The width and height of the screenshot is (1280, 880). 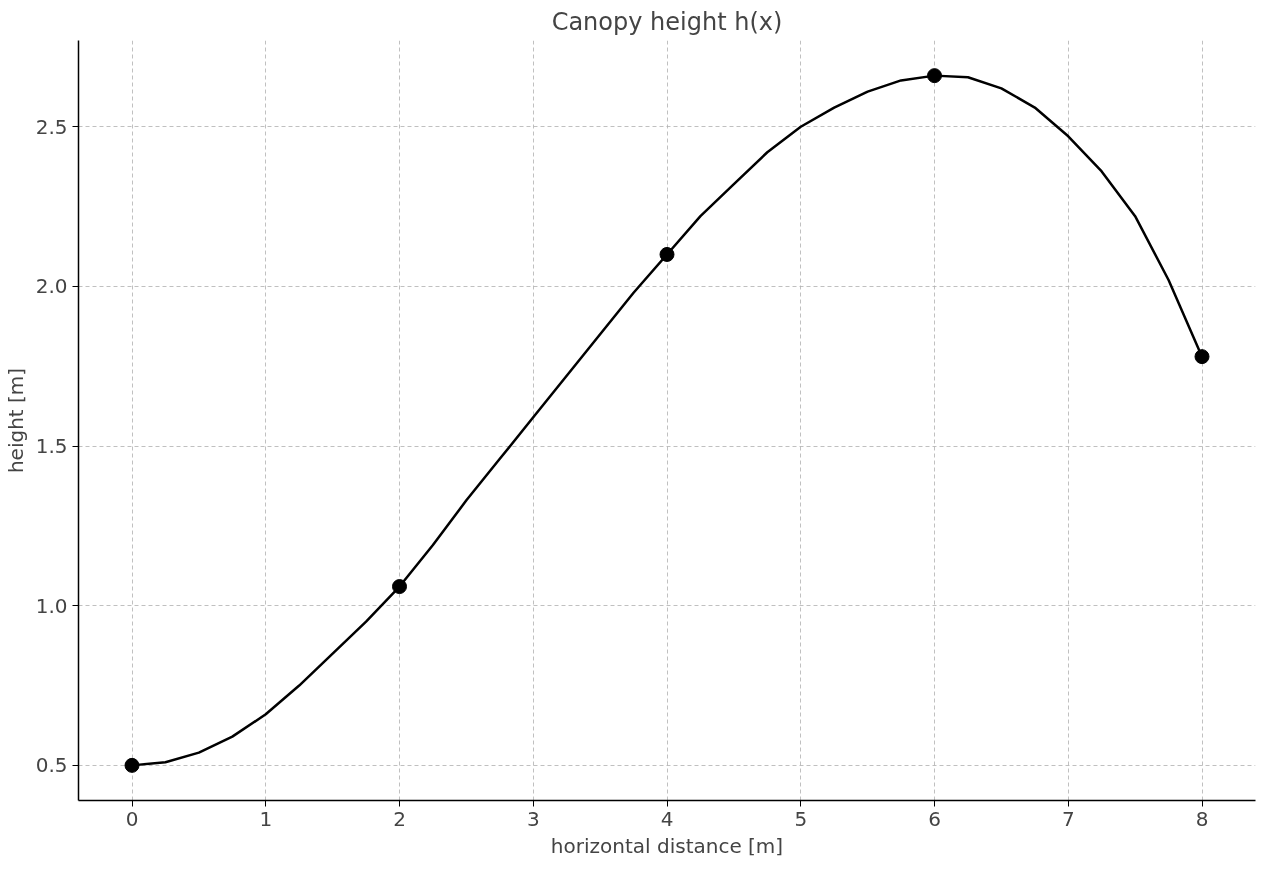 I want to click on x-tick-label: 2, so click(x=399, y=818).